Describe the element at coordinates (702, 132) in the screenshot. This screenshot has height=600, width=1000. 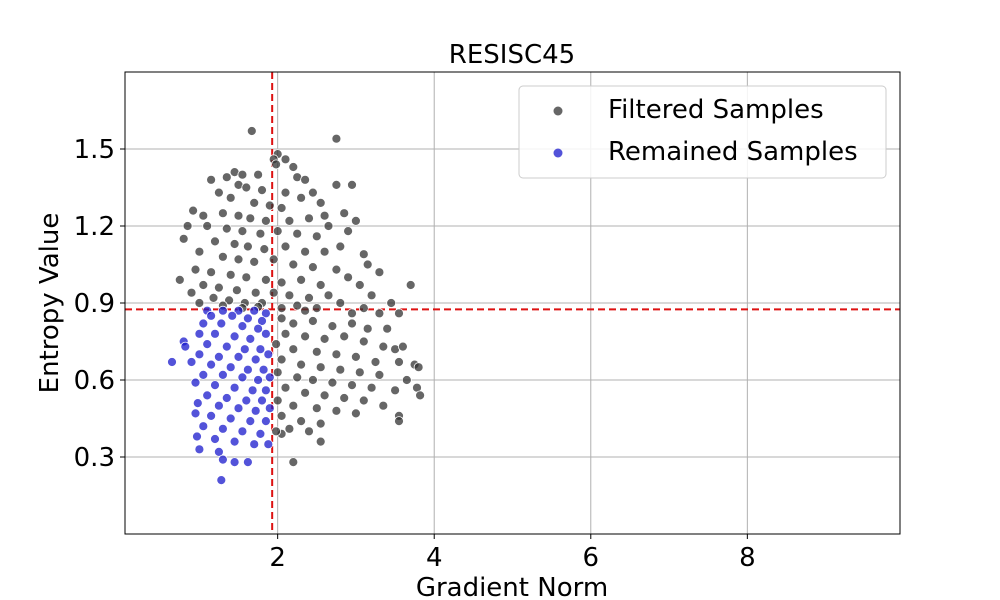
I see `legend: Filtered Samples Remained Samples` at that location.